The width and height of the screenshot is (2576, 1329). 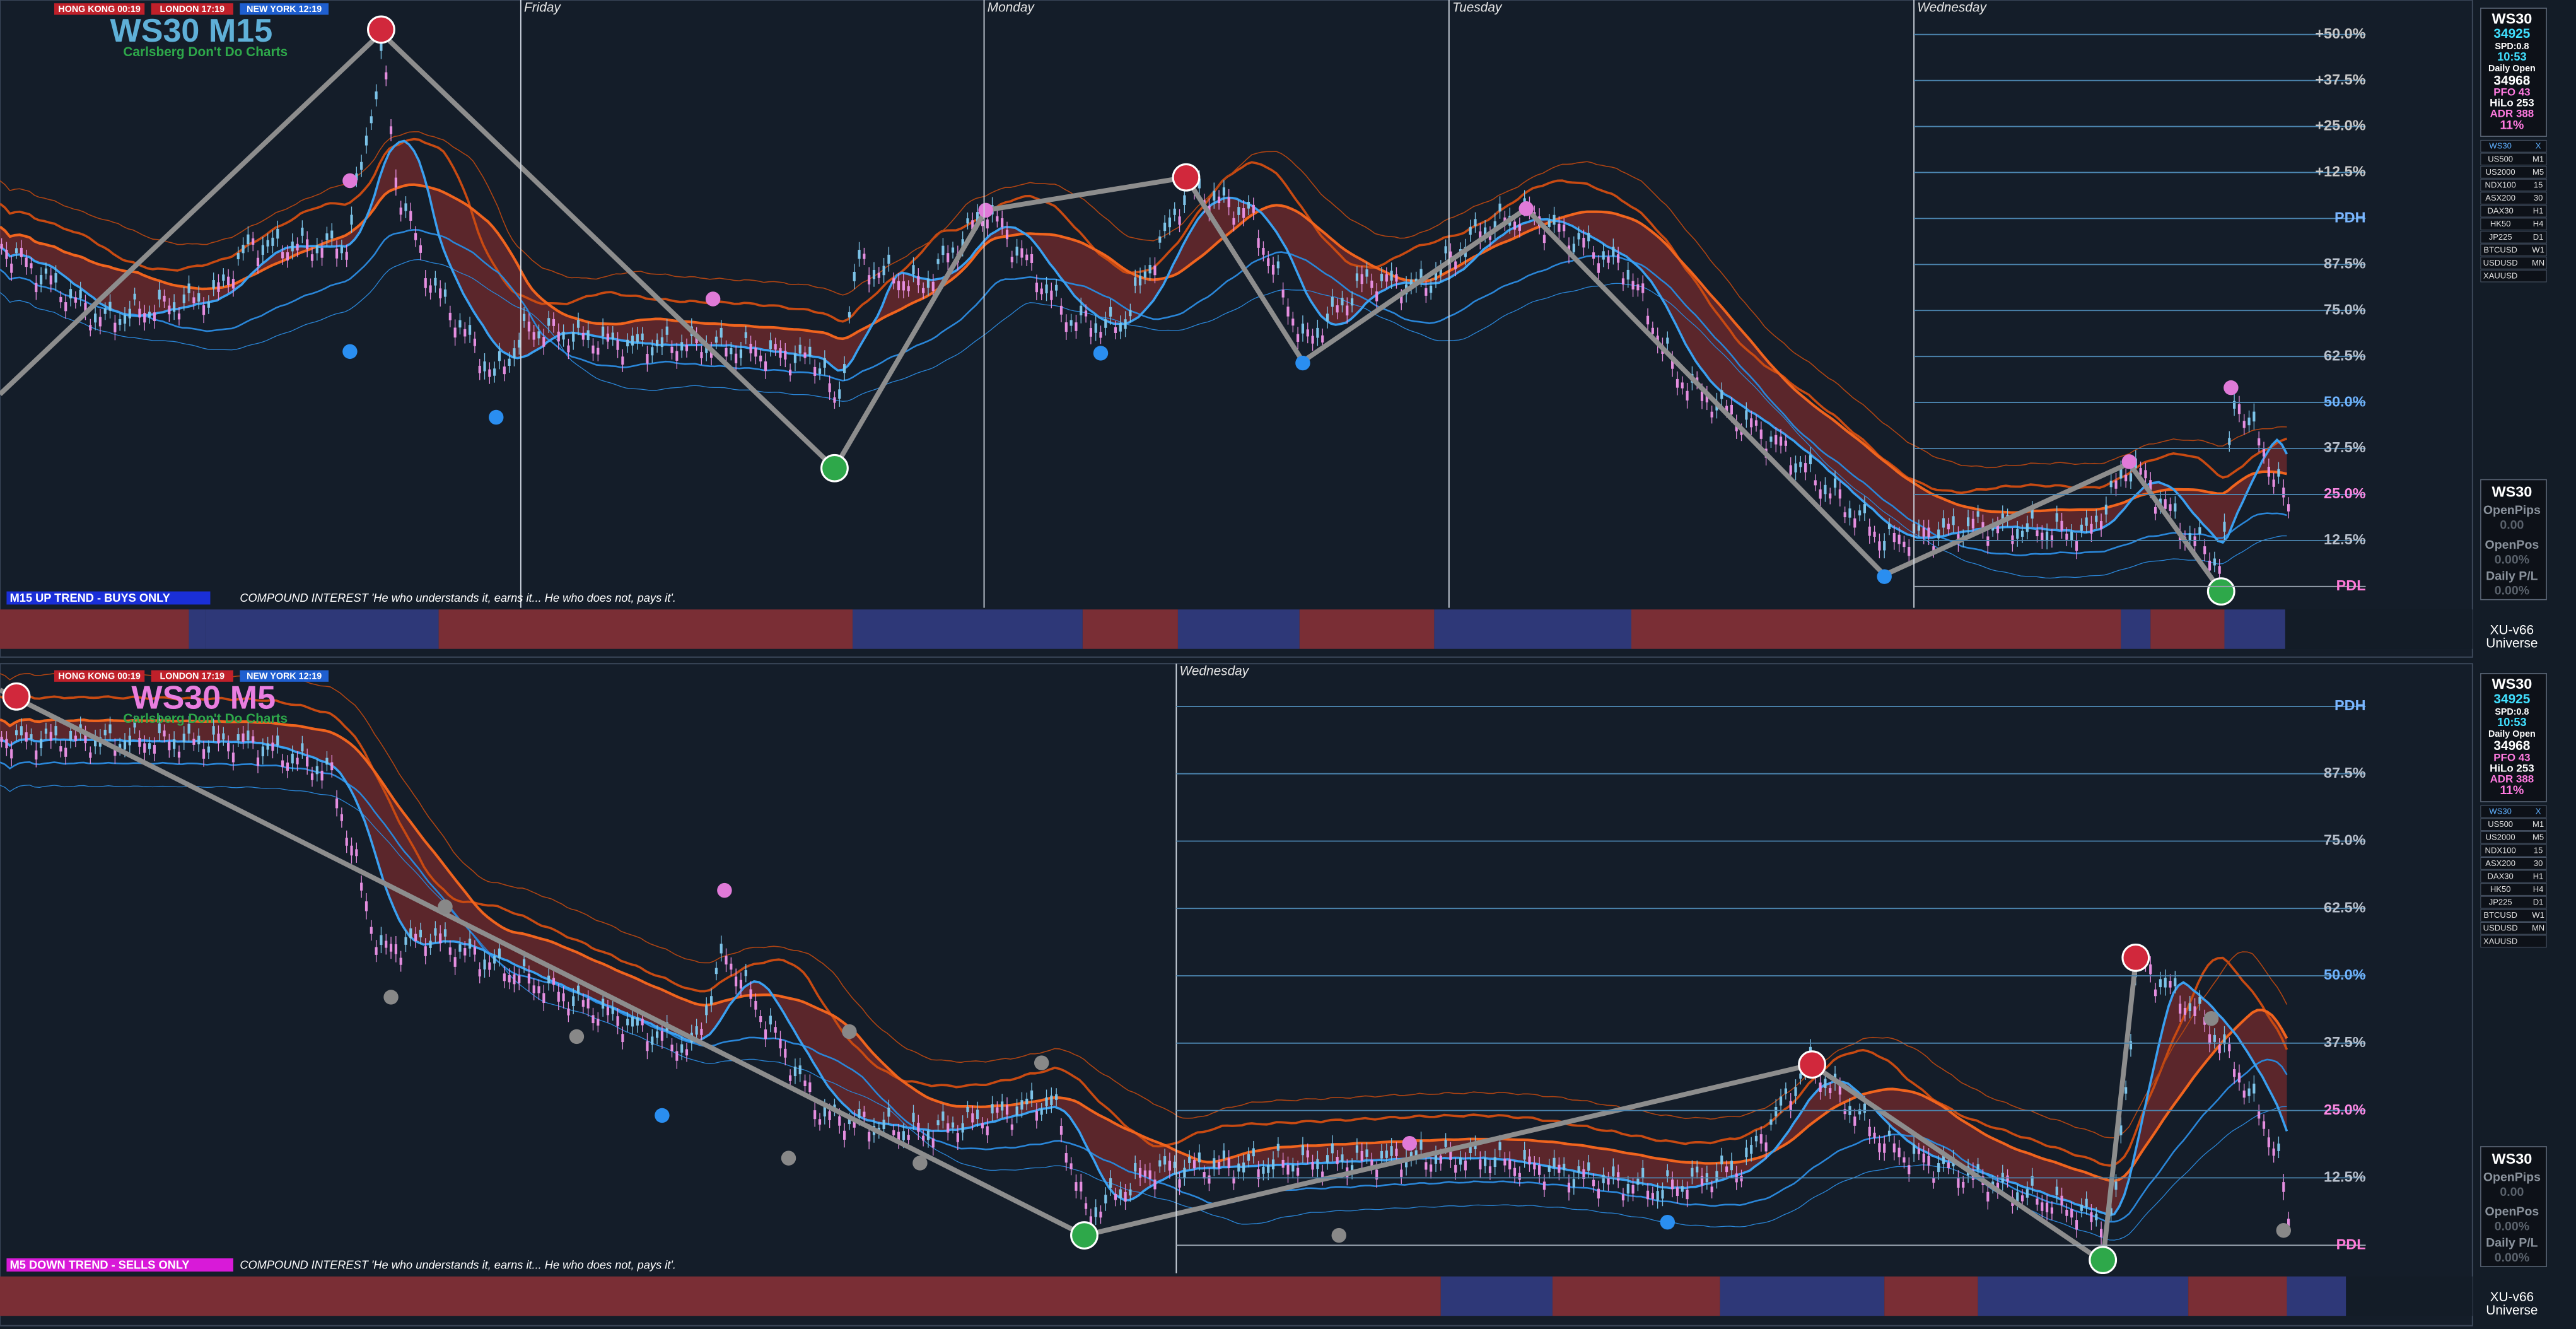 I want to click on info-text: PFO 43, so click(x=2512, y=757).